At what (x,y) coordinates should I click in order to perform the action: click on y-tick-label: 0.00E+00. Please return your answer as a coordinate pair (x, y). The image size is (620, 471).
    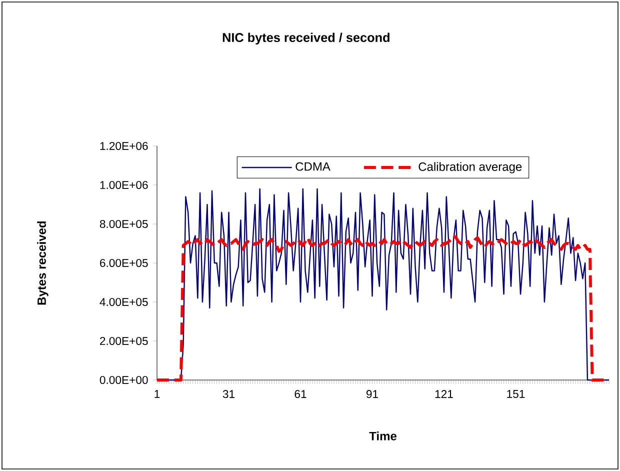
    Looking at the image, I should click on (124, 380).